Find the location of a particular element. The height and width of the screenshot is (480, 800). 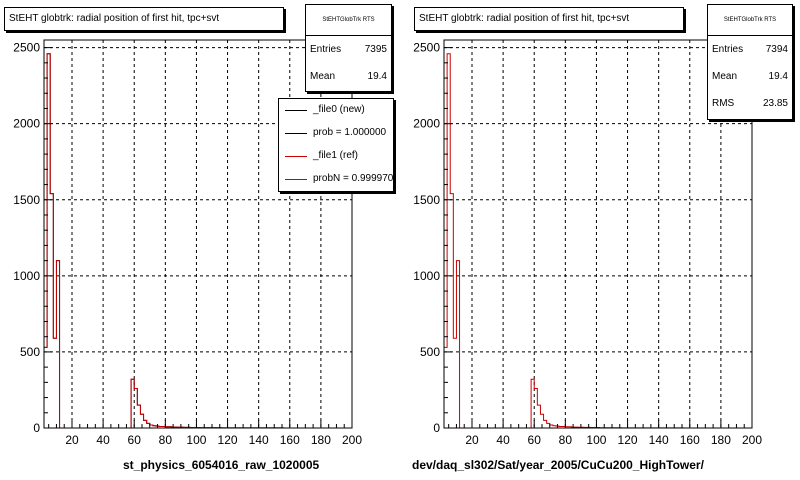

legend-item-file1: _file1 (ref) is located at coordinates (336, 156).